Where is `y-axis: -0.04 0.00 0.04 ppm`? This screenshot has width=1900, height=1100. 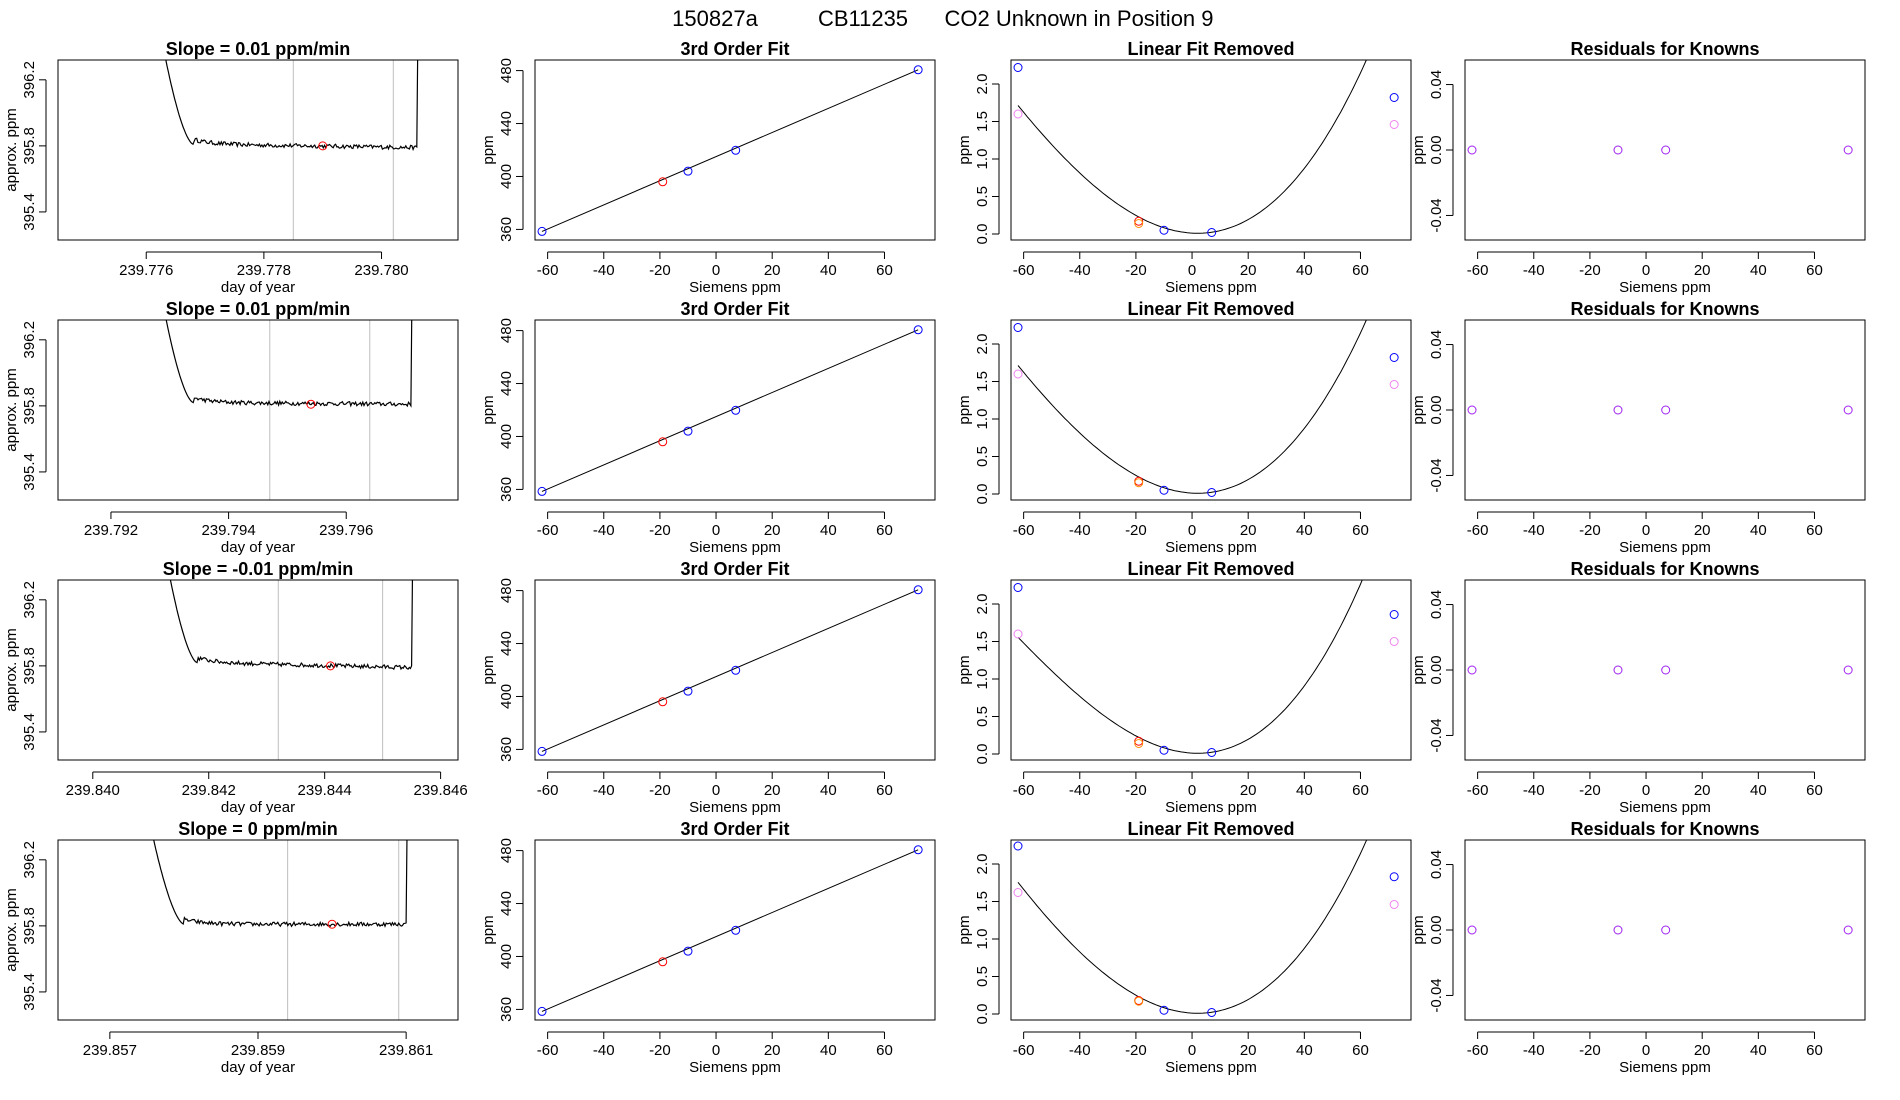 y-axis: -0.04 0.00 0.04 ppm is located at coordinates (1432, 931).